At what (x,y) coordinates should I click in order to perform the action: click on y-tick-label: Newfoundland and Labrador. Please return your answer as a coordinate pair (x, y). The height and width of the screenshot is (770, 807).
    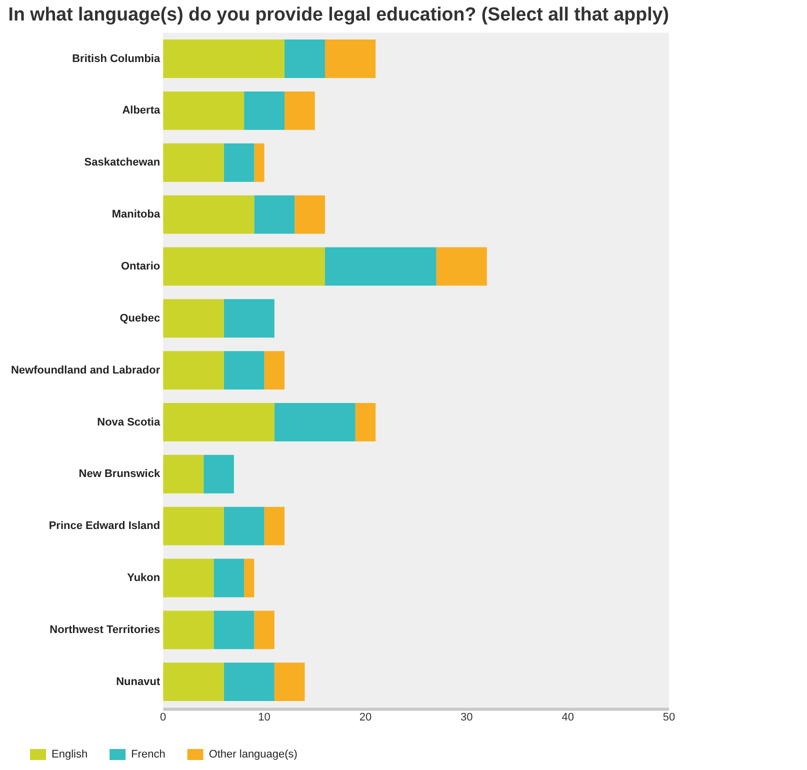
    Looking at the image, I should click on (85, 370).